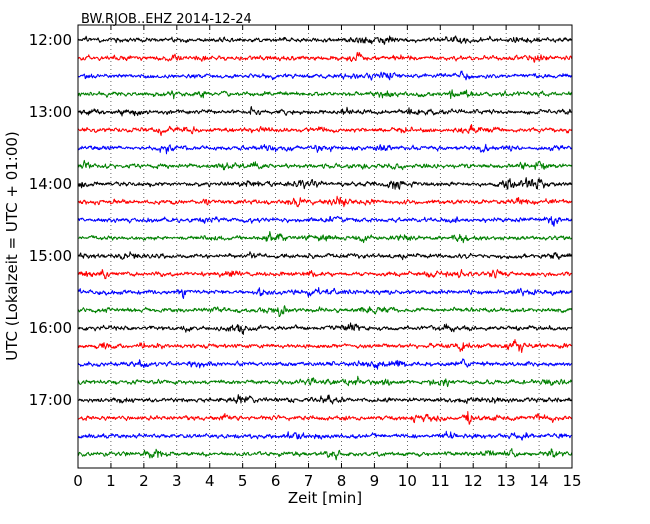 This screenshot has height=524, width=650. What do you see at coordinates (325, 498) in the screenshot?
I see `x-axis-label: Zeit [min]` at bounding box center [325, 498].